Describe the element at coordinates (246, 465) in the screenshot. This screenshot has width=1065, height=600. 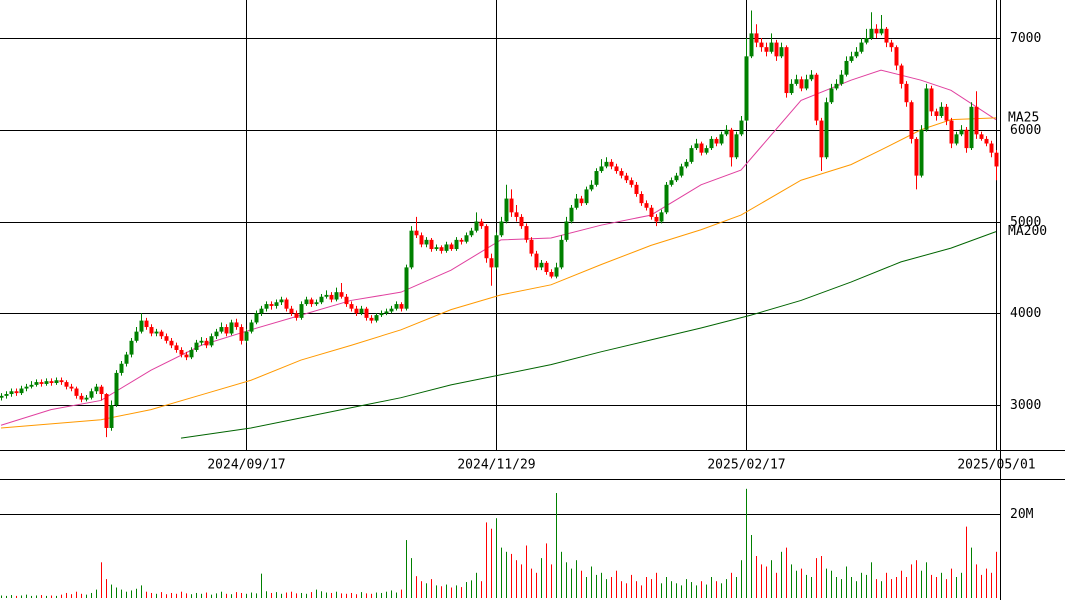
I see `x-tick-label: 2024/09/17` at that location.